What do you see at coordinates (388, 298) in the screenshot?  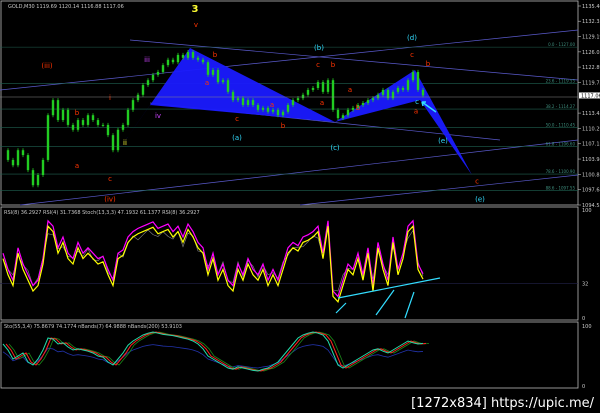 I see `rsi-annotations` at bounding box center [388, 298].